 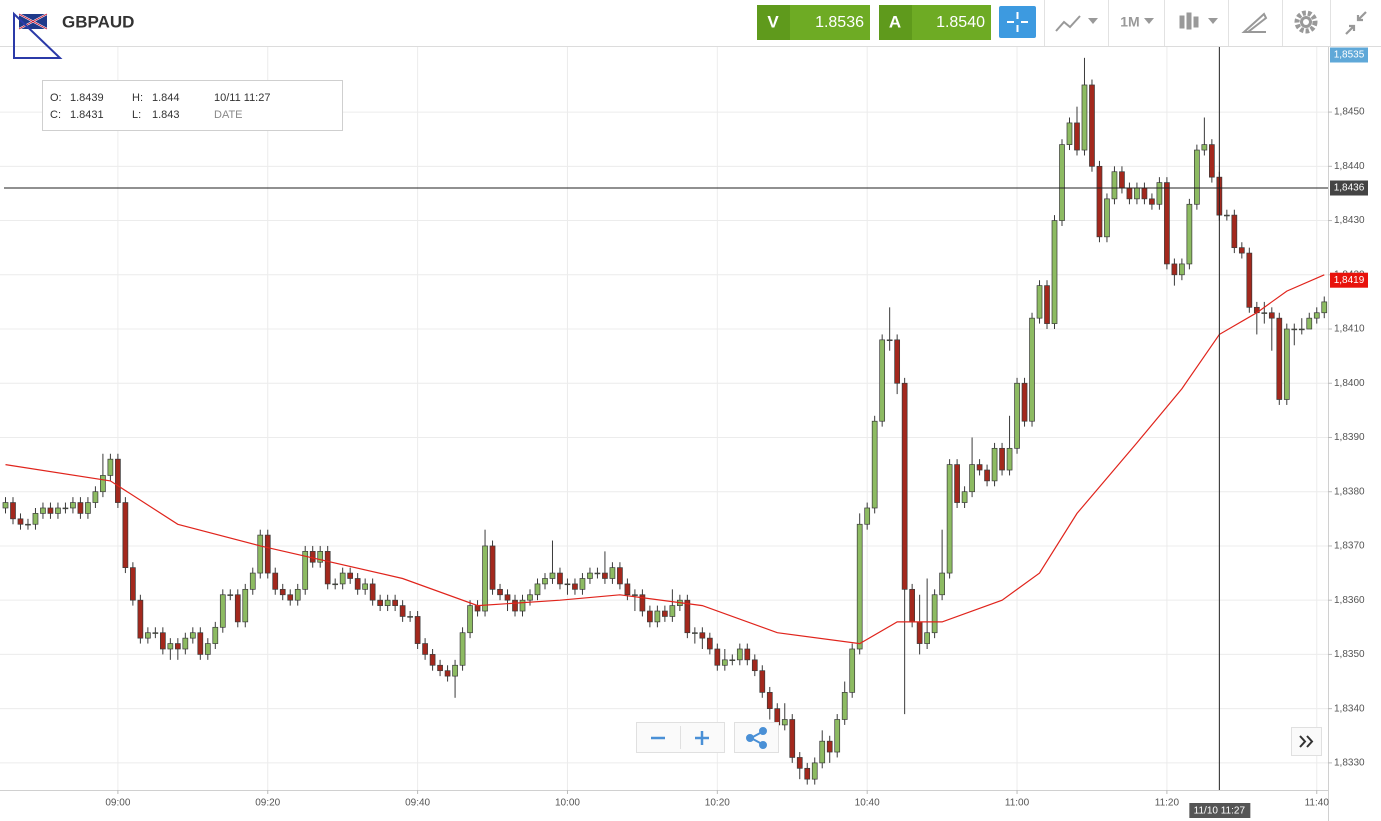 I want to click on y-tick-label: 1,8390, so click(x=1349, y=437).